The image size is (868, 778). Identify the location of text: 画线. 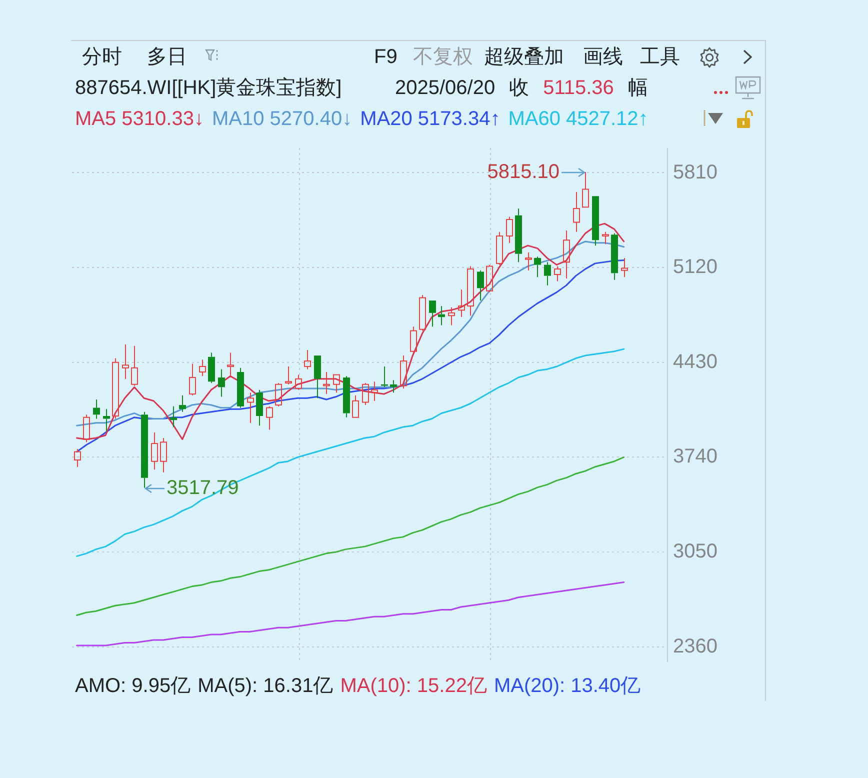
(603, 57).